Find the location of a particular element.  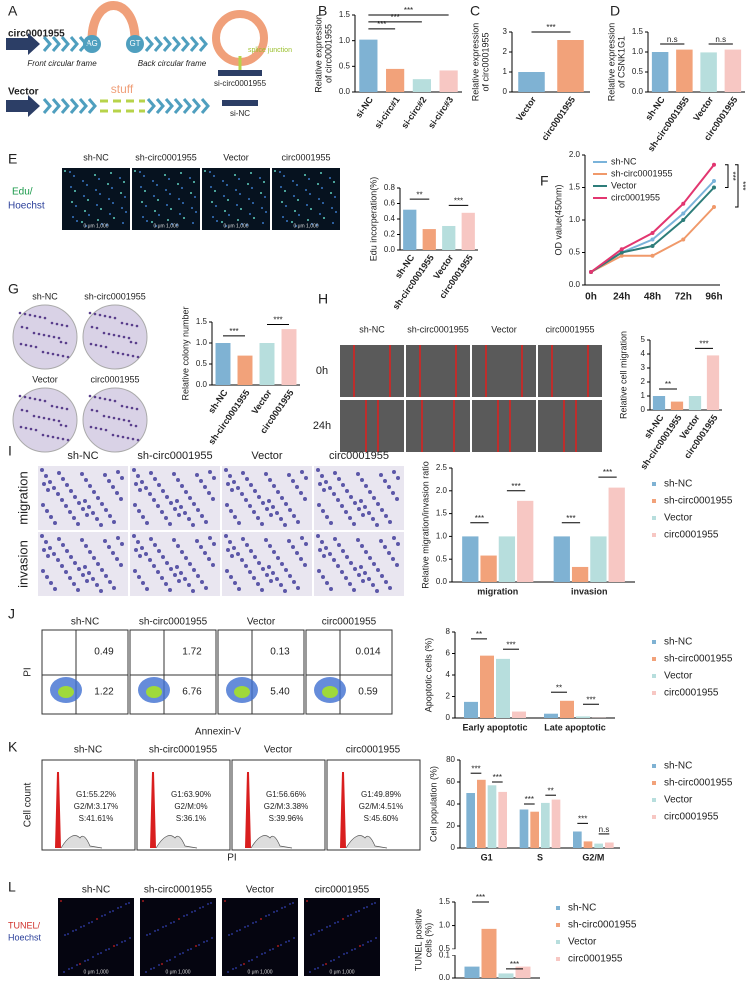

x-tick-label: invasion is located at coordinates (589, 591).